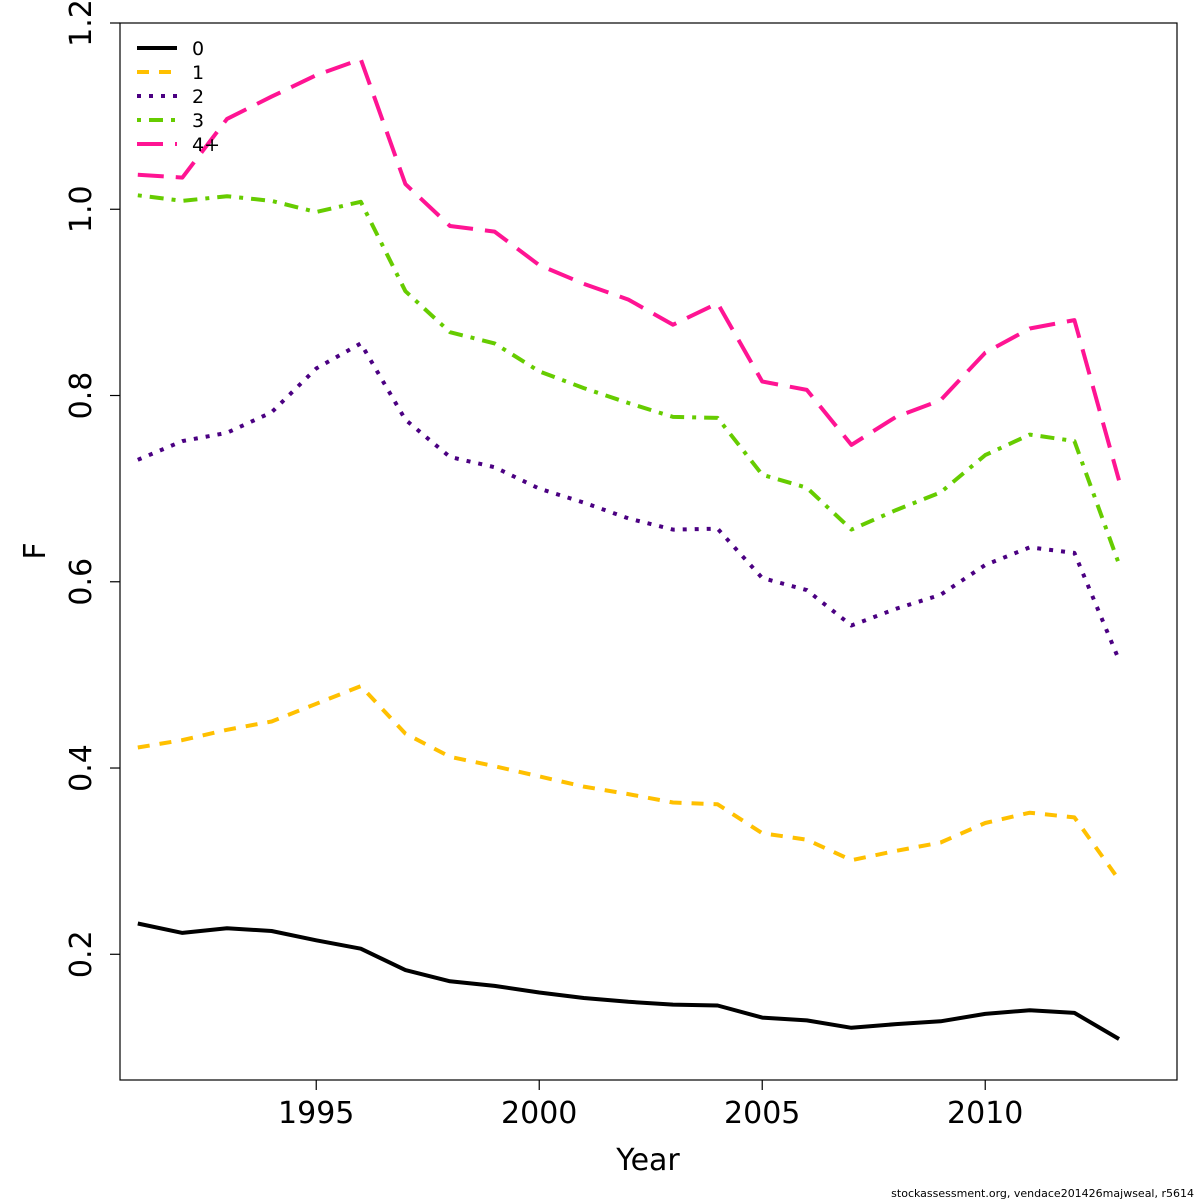  Describe the element at coordinates (81, 396) in the screenshot. I see `y-tick-label: 0.8` at that location.